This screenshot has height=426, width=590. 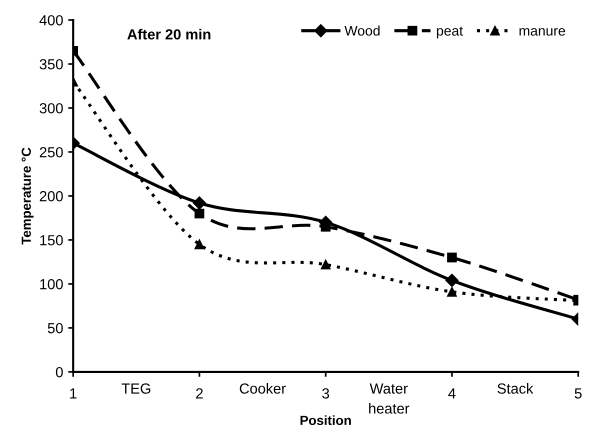 What do you see at coordinates (199, 393) in the screenshot?
I see `x-tick-label: 2` at bounding box center [199, 393].